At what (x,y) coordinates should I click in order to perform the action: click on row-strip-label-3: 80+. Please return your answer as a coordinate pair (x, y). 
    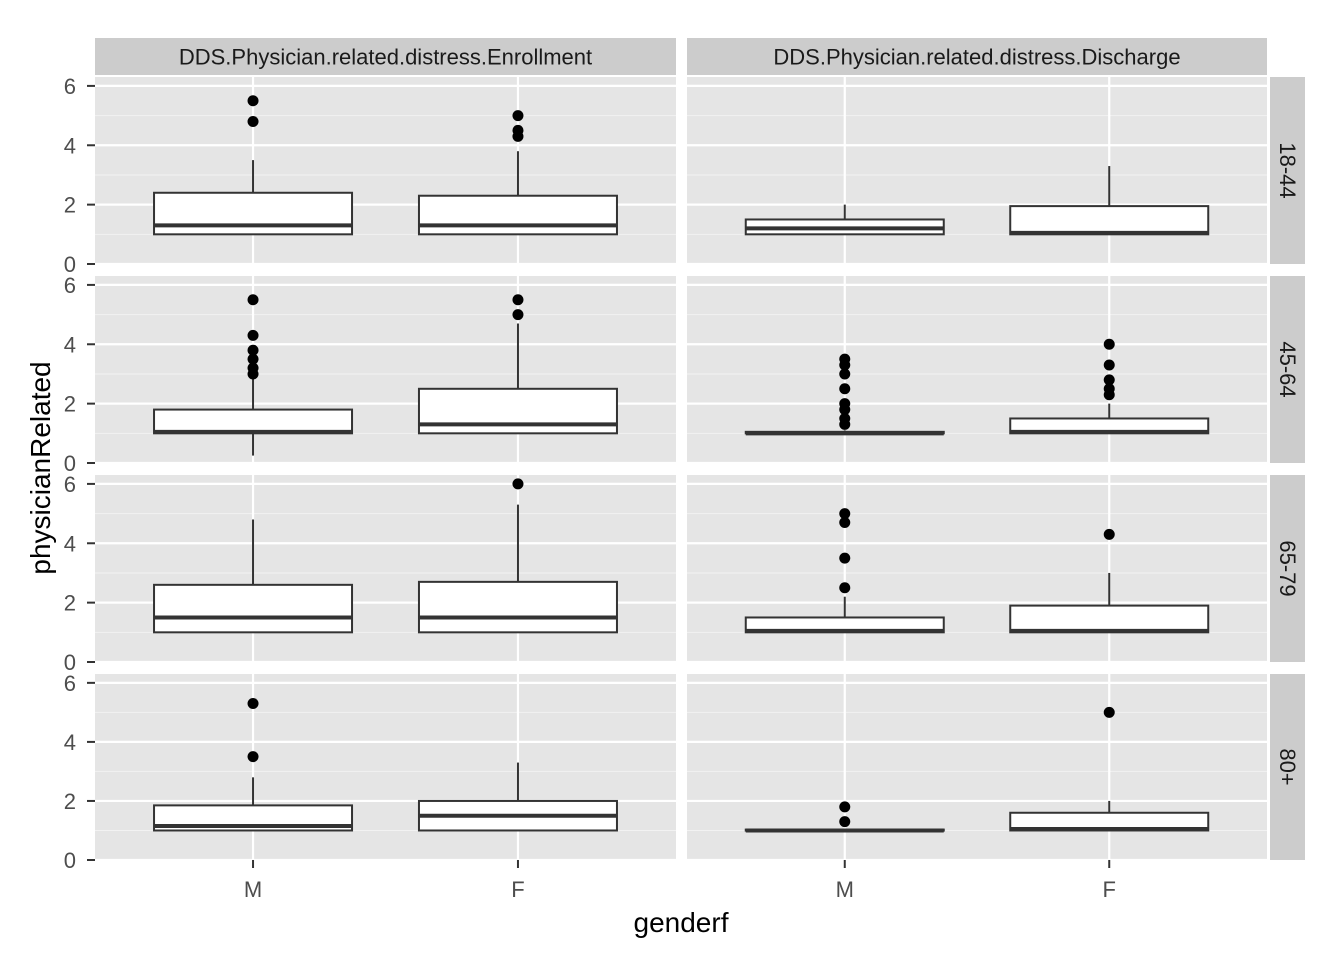
    Looking at the image, I should click on (1287, 766).